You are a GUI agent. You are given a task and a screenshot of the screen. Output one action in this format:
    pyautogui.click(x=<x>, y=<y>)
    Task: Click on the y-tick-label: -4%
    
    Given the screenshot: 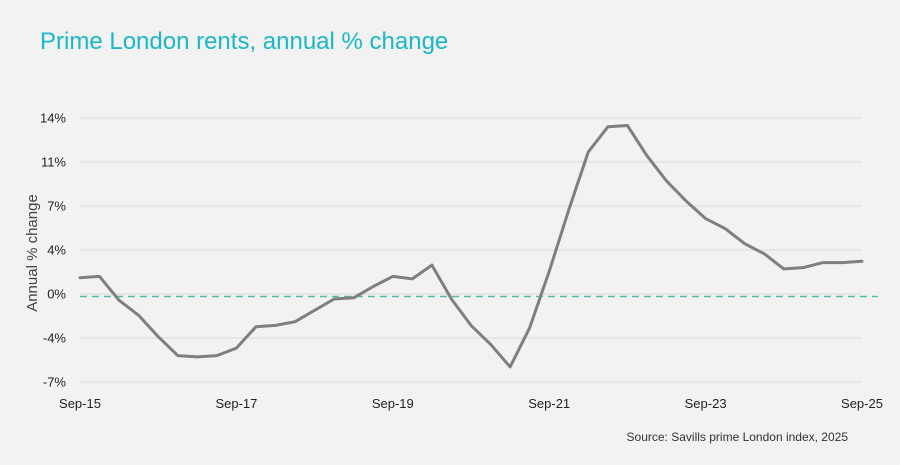 What is the action you would take?
    pyautogui.click(x=55, y=338)
    